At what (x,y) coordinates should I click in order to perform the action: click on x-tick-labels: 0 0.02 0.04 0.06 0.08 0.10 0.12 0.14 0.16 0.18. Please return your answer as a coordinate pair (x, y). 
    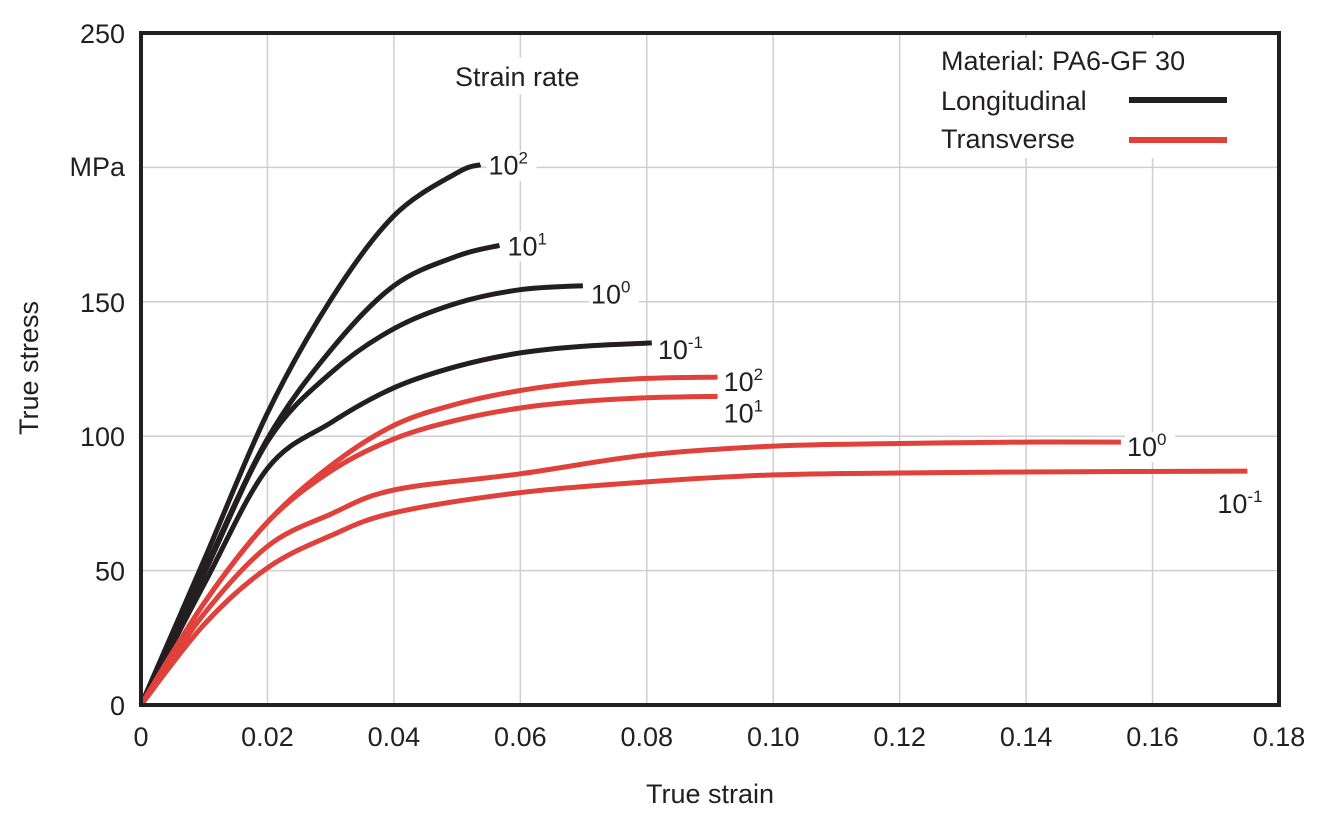
    Looking at the image, I should click on (719, 737).